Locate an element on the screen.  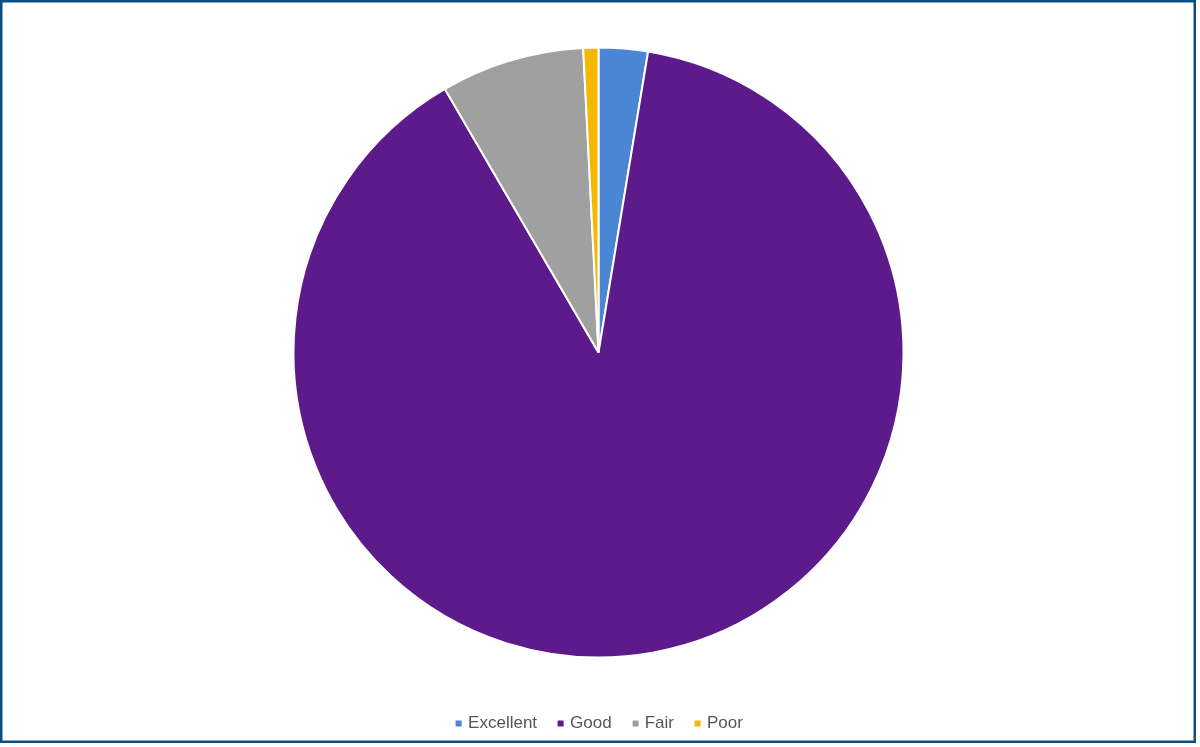
legend-label: Fair is located at coordinates (659, 723).